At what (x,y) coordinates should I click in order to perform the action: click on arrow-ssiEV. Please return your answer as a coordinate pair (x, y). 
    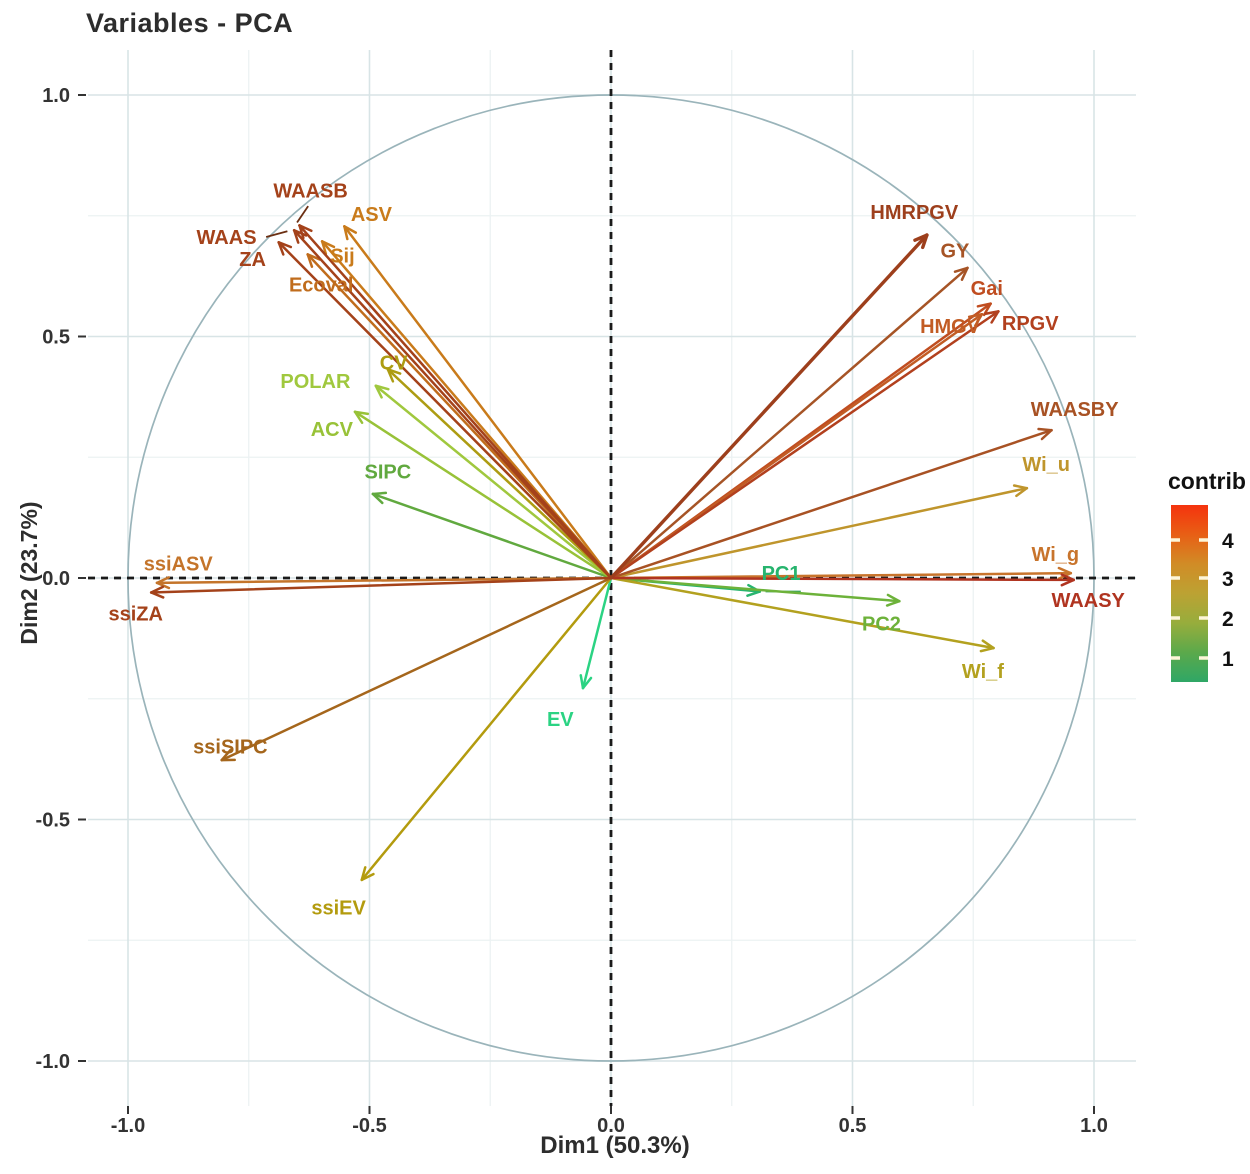
    Looking at the image, I should click on (486, 729).